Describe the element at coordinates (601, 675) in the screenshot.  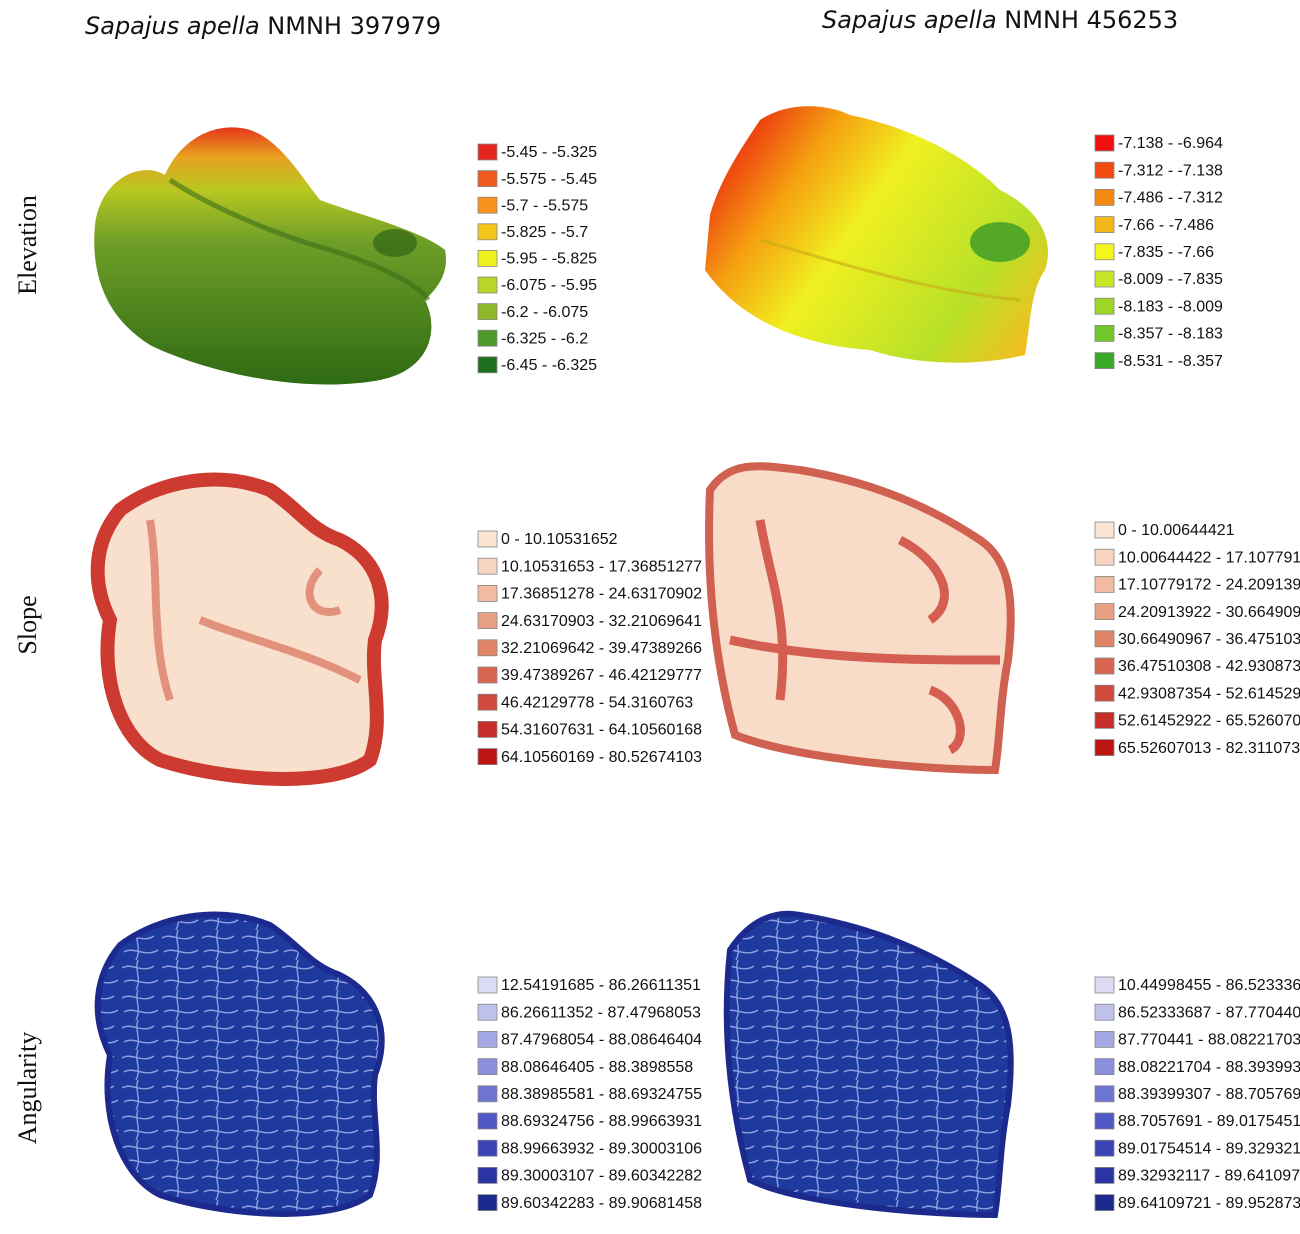
I see `legend-label: 39.47389267 - 46.42129777` at that location.